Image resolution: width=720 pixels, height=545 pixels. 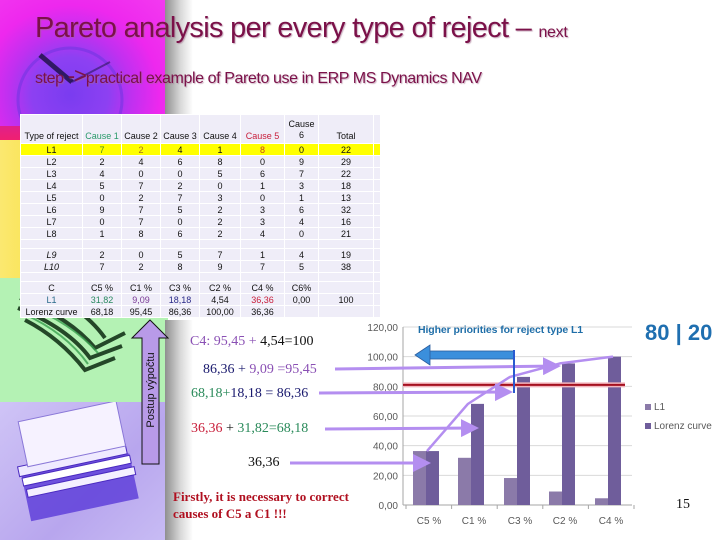 What do you see at coordinates (679, 332) in the screenshot?
I see `pareto-ratio-label: 80 | 20` at bounding box center [679, 332].